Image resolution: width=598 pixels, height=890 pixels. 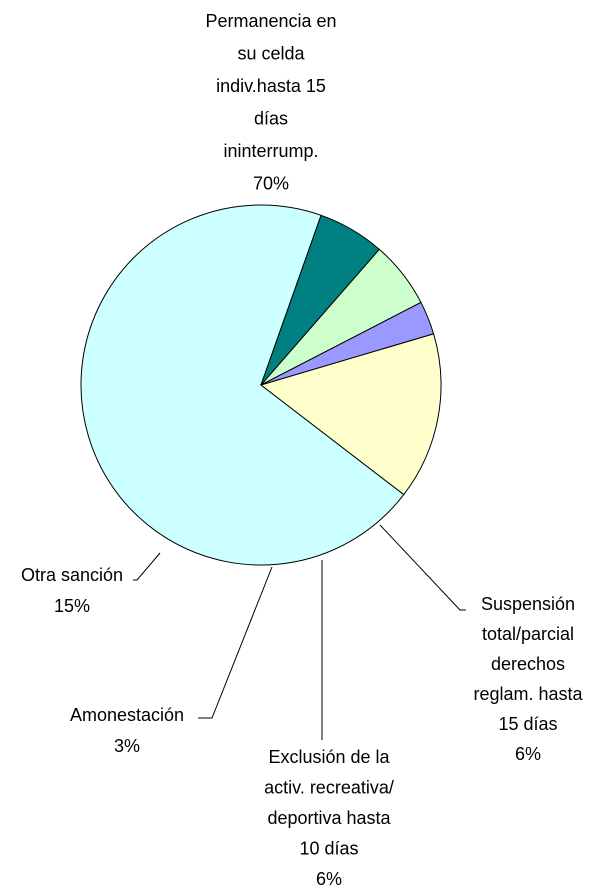 I want to click on slice-label: su celda, so click(x=271, y=53).